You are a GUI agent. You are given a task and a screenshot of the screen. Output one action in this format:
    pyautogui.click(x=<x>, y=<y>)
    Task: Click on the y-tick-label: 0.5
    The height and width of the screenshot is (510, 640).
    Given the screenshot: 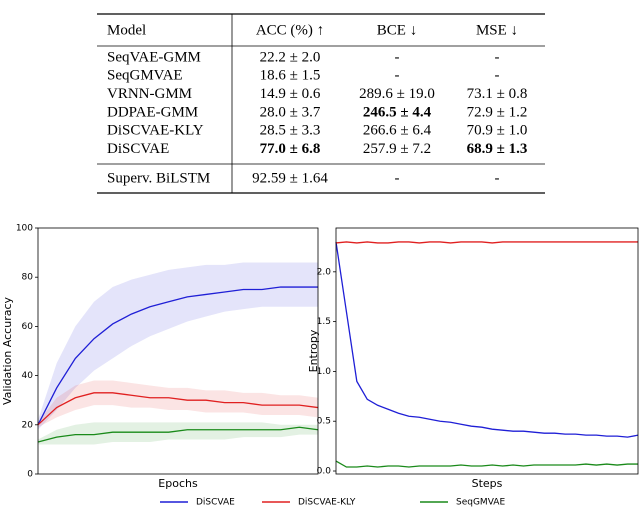 What is the action you would take?
    pyautogui.click(x=324, y=422)
    